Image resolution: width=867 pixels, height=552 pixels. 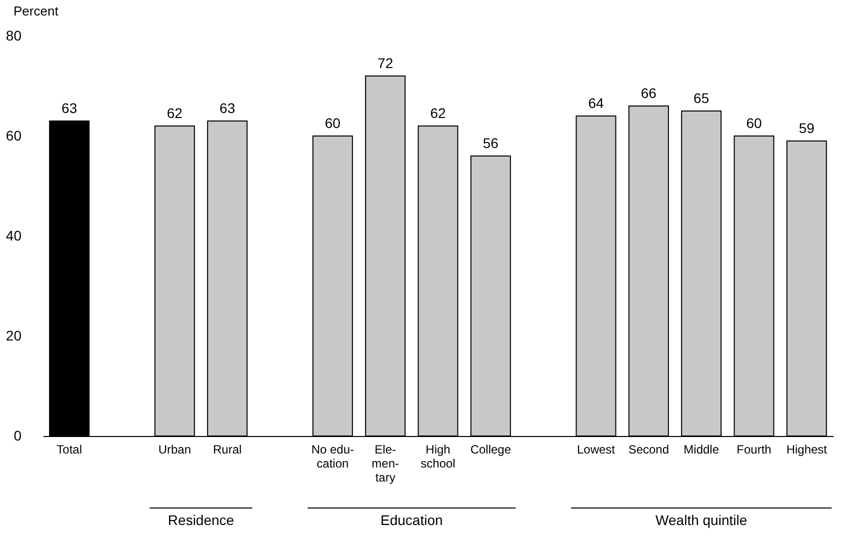 I want to click on x-tick-label: Fourth, so click(x=754, y=449).